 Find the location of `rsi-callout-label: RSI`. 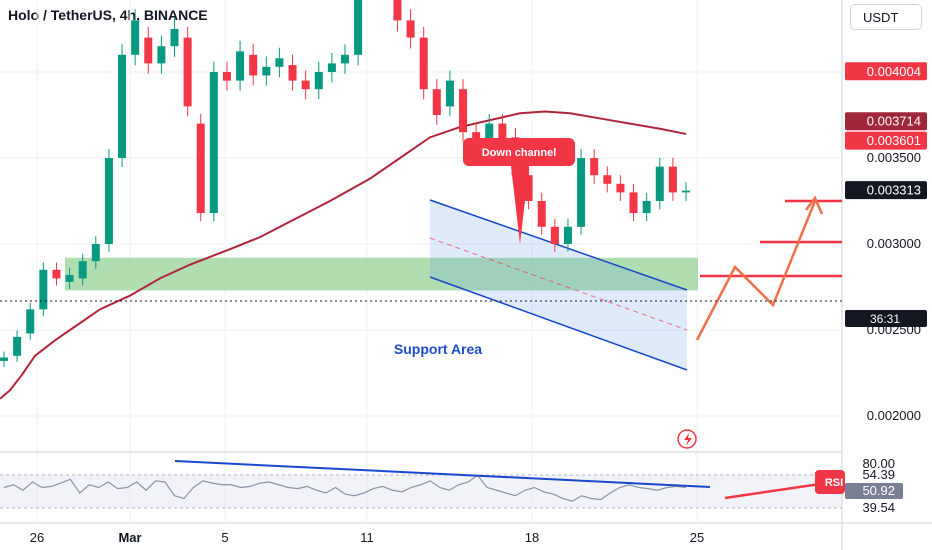

rsi-callout-label: RSI is located at coordinates (834, 483).